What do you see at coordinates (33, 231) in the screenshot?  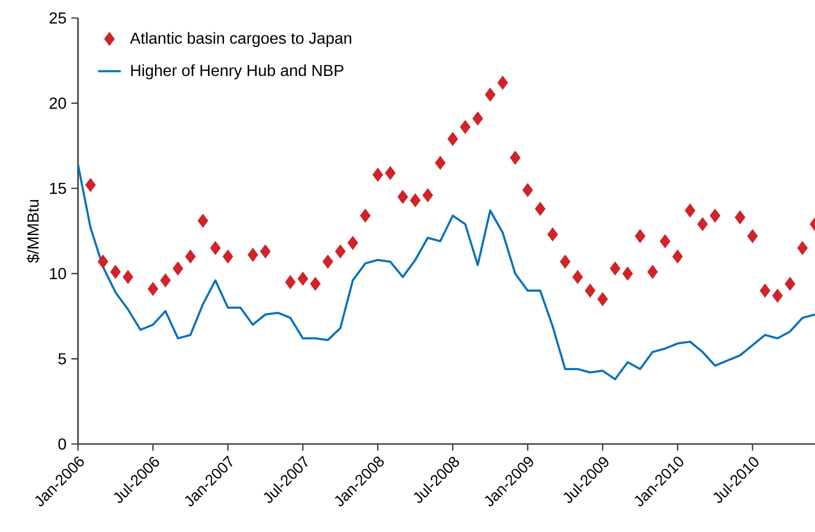 I see `y-axis-title: $/MMBtu` at bounding box center [33, 231].